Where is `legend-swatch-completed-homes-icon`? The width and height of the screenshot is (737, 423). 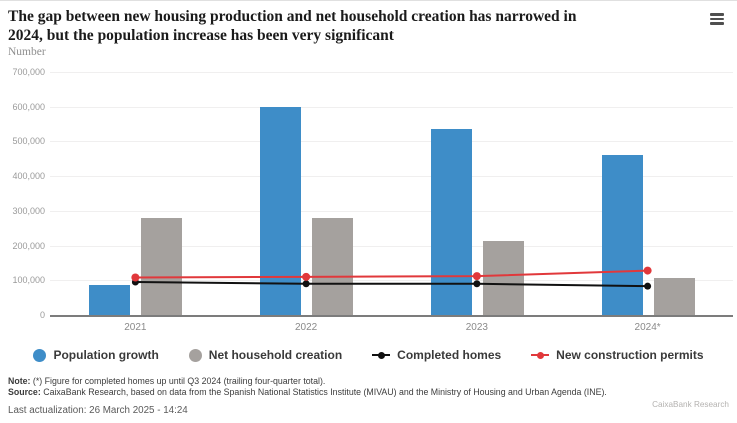
legend-swatch-completed-homes-icon is located at coordinates (381, 355).